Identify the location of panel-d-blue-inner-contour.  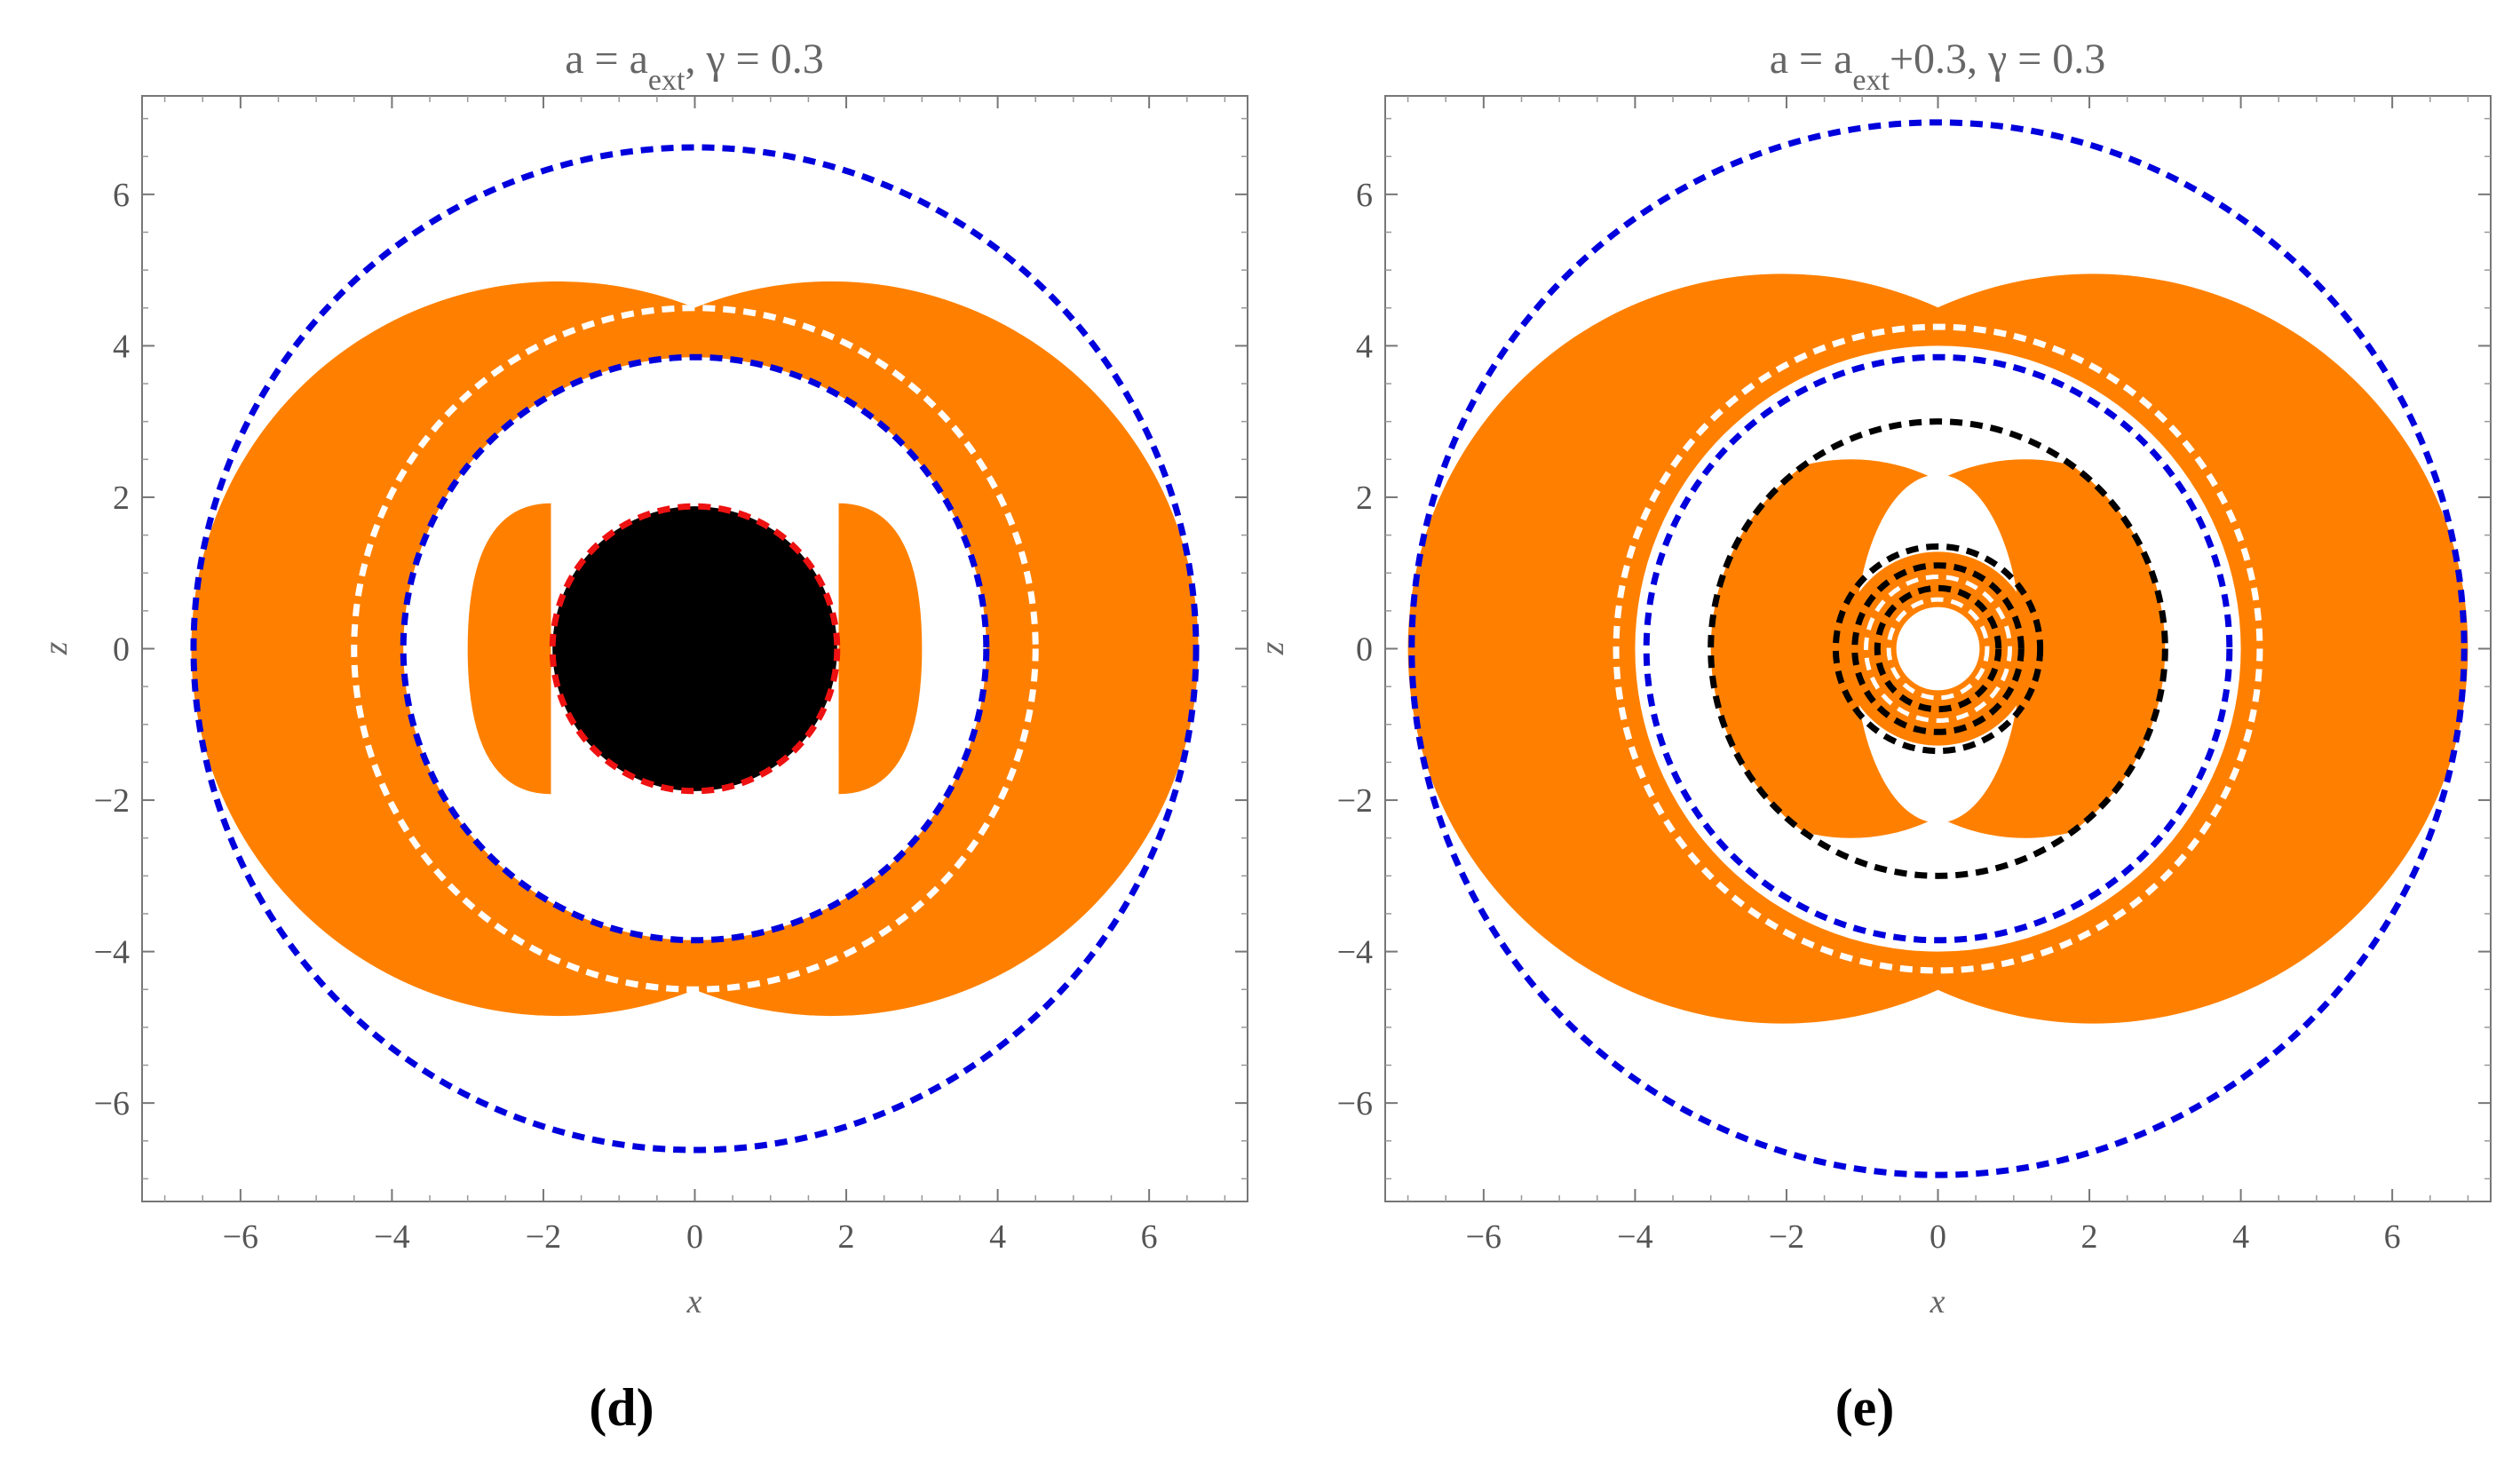
(695, 648).